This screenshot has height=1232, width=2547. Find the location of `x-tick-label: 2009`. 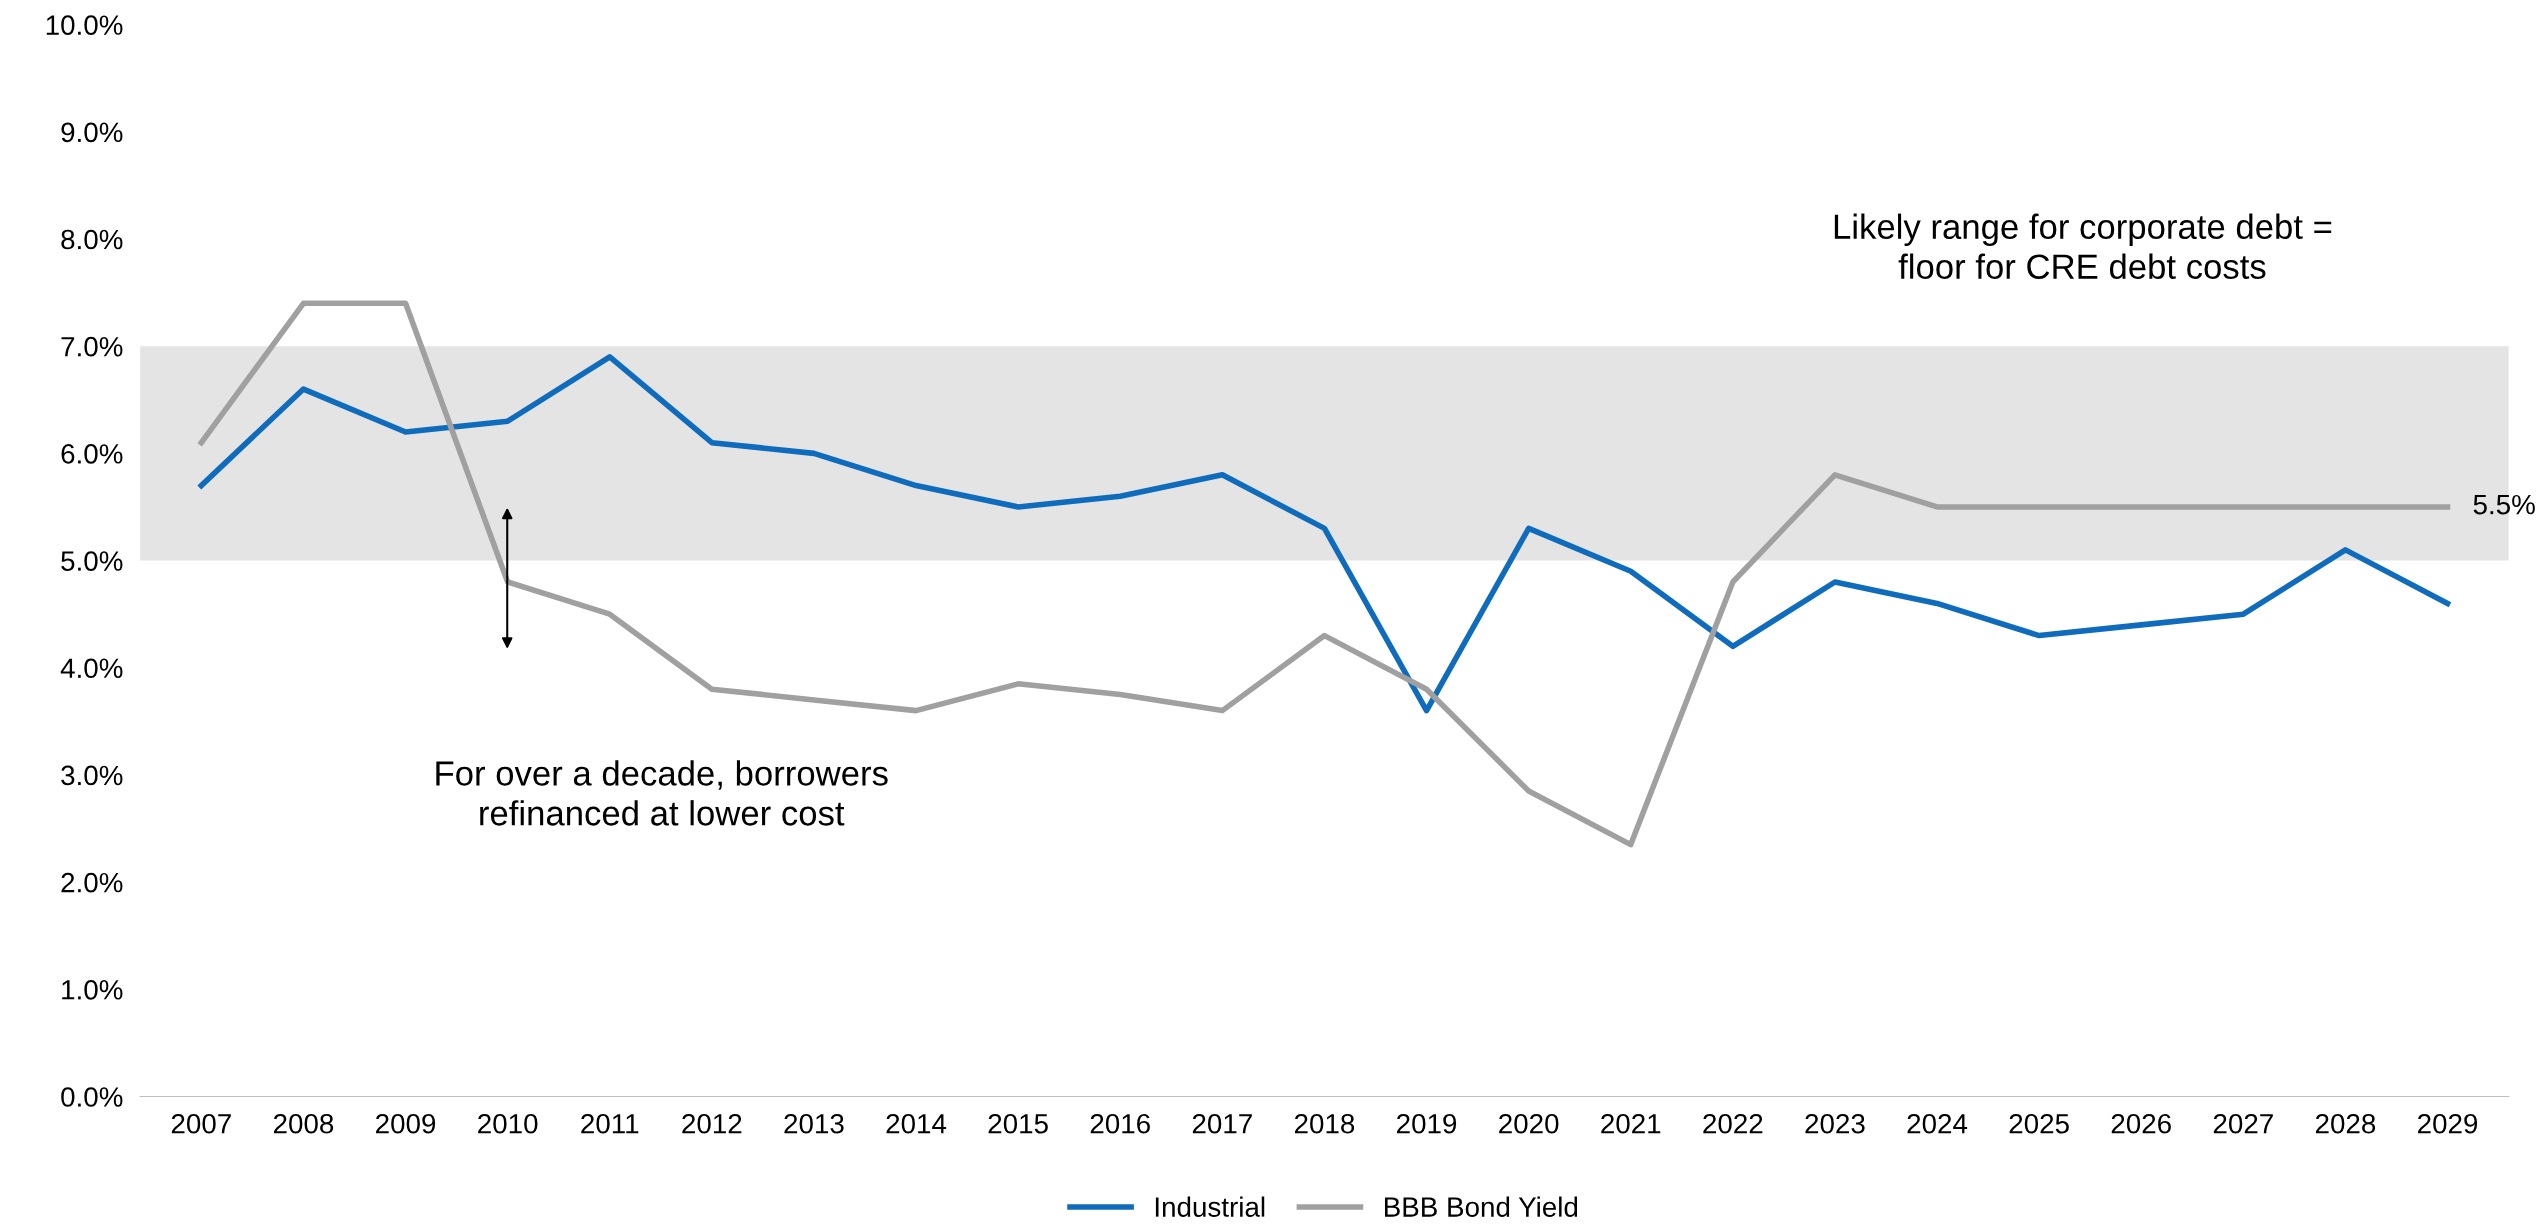

x-tick-label: 2009 is located at coordinates (406, 1123).